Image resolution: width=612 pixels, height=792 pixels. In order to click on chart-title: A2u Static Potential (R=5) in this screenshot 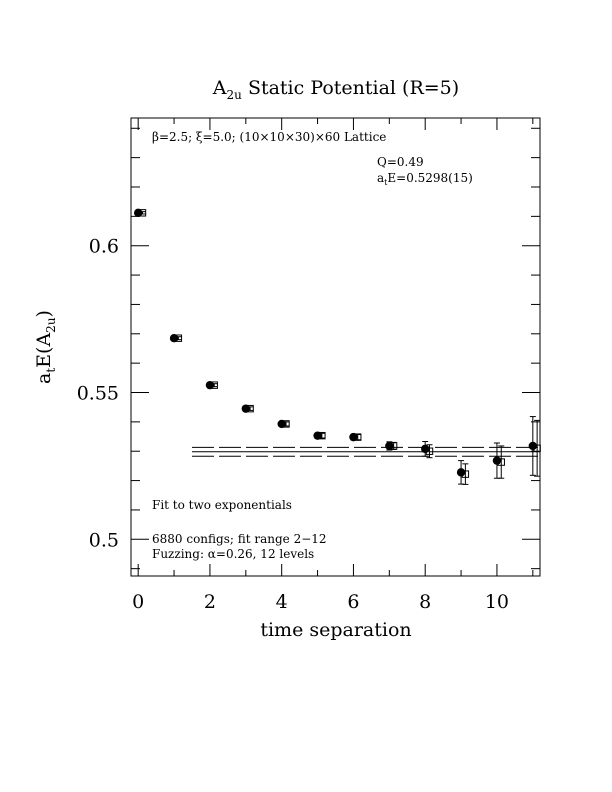, I will do `click(335, 89)`.